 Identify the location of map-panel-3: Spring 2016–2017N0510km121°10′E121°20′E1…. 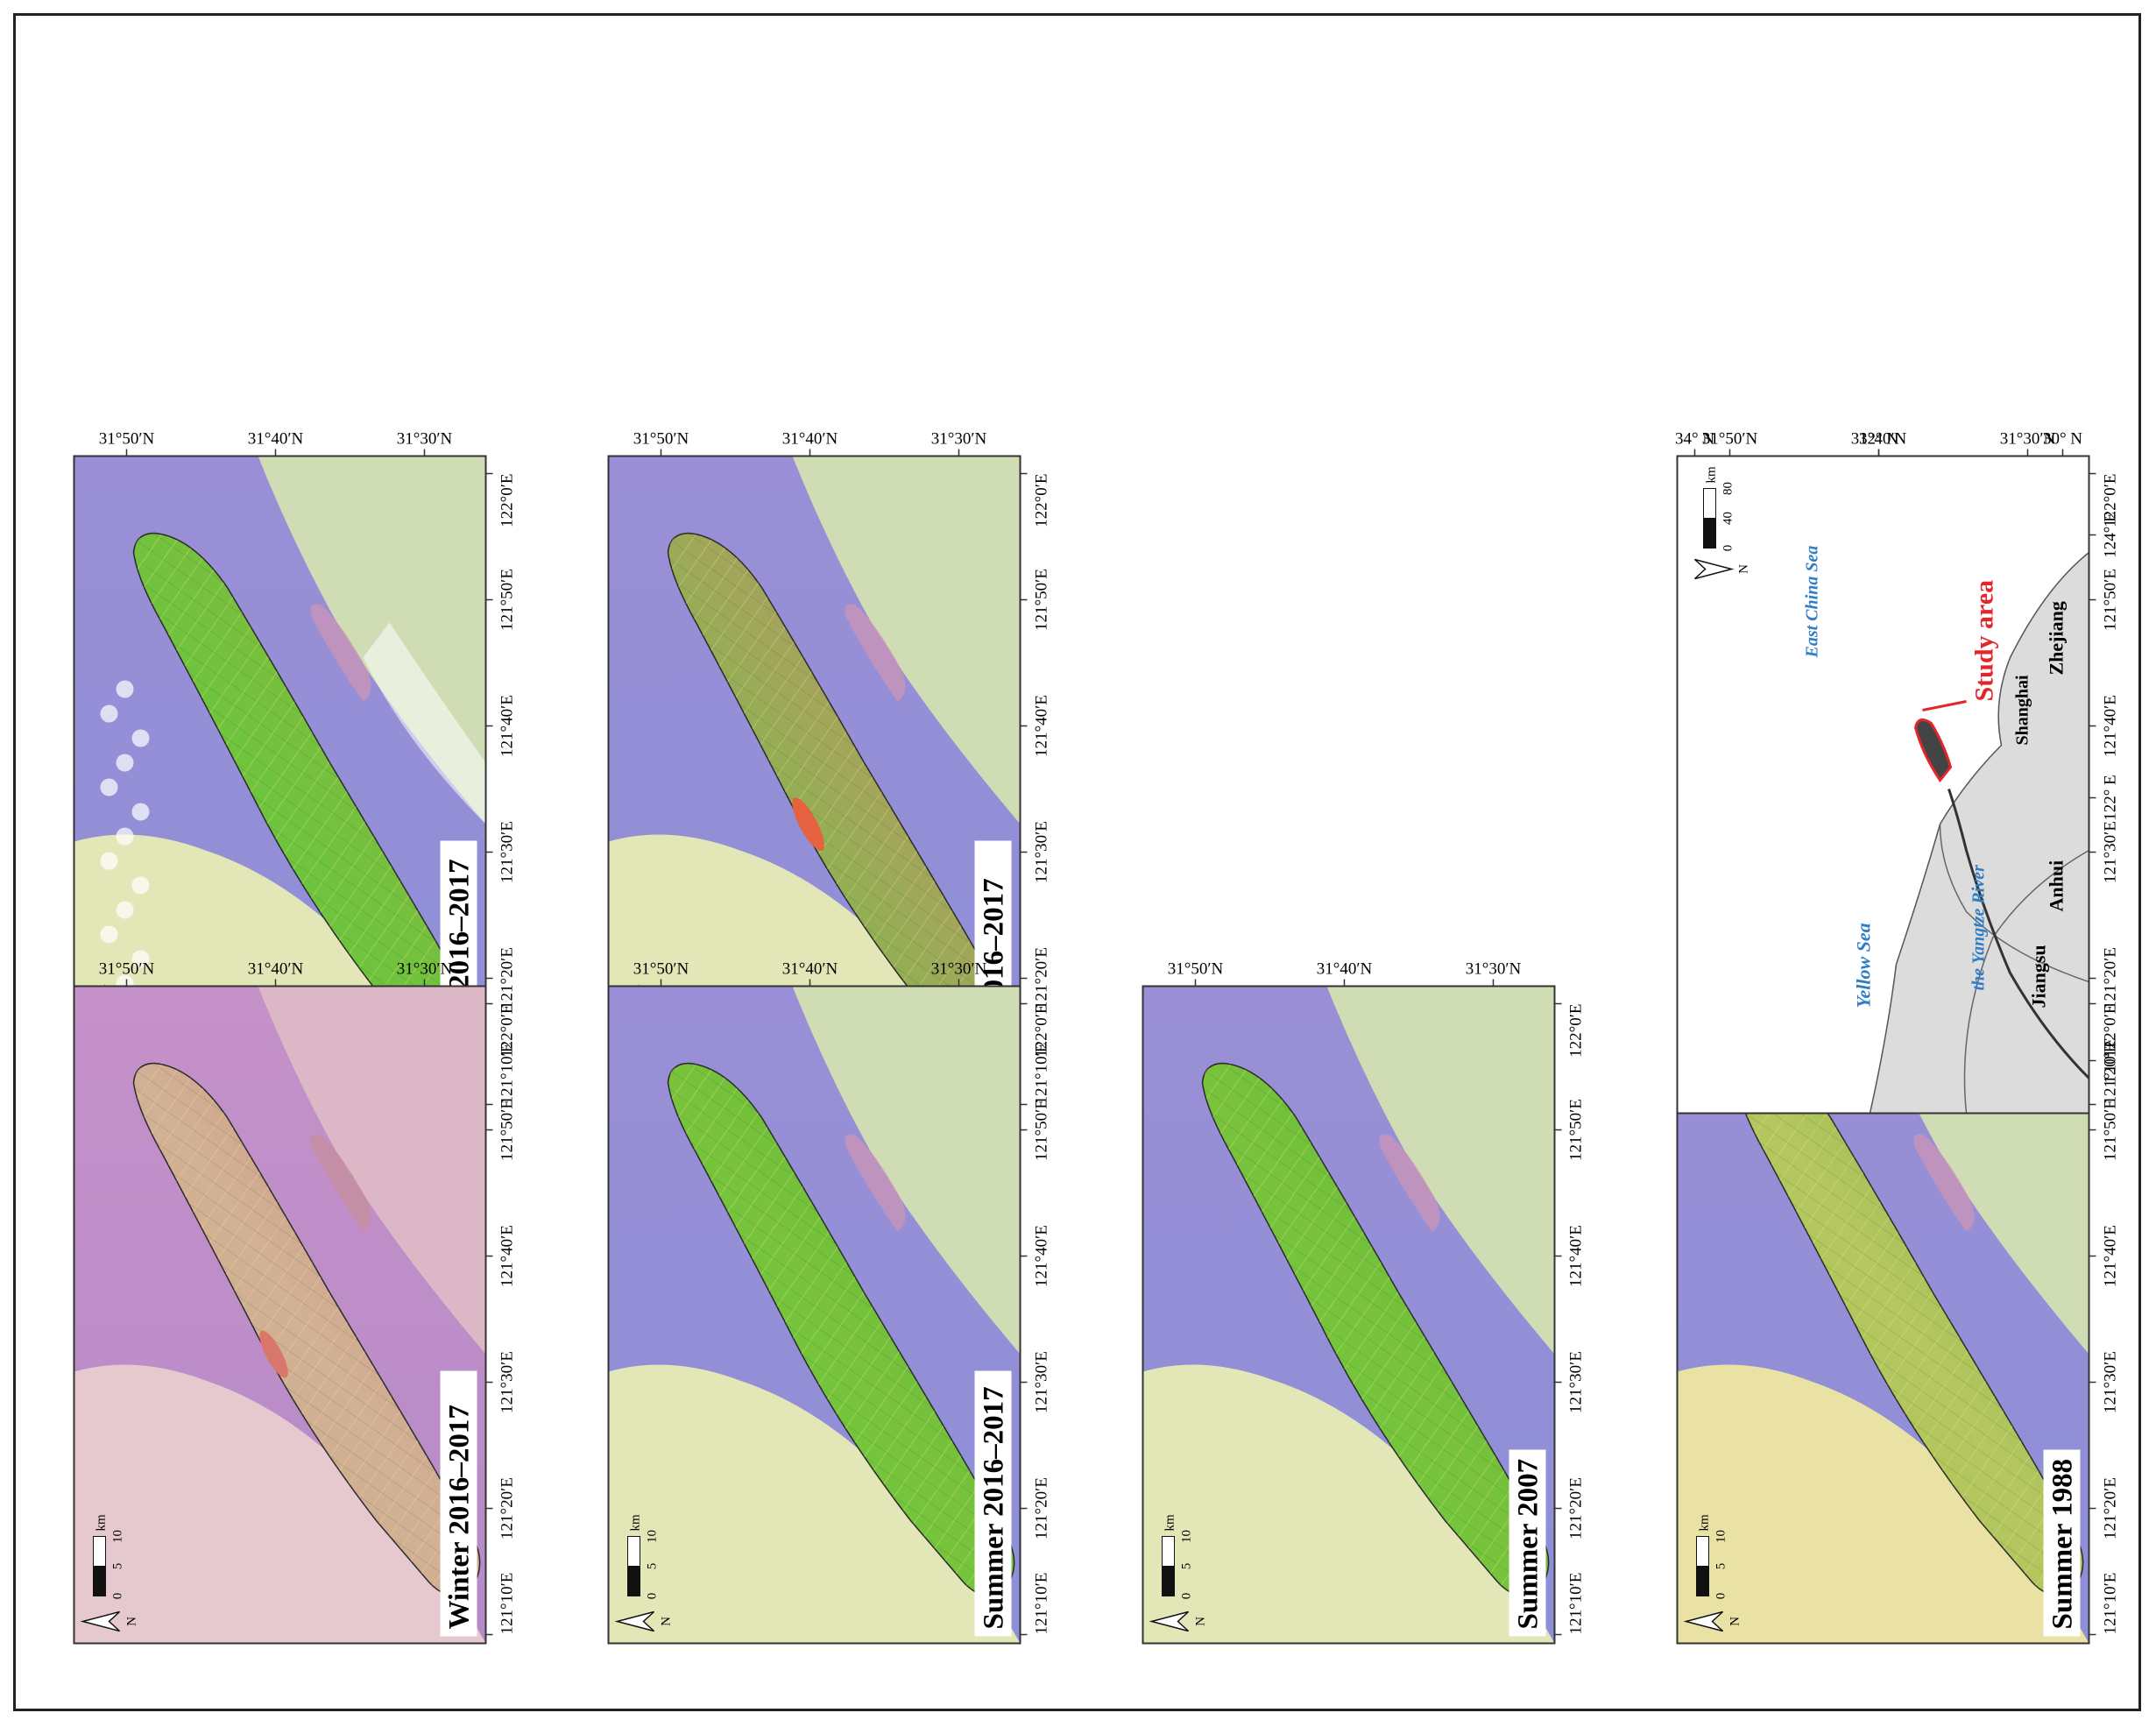
(829, 772).